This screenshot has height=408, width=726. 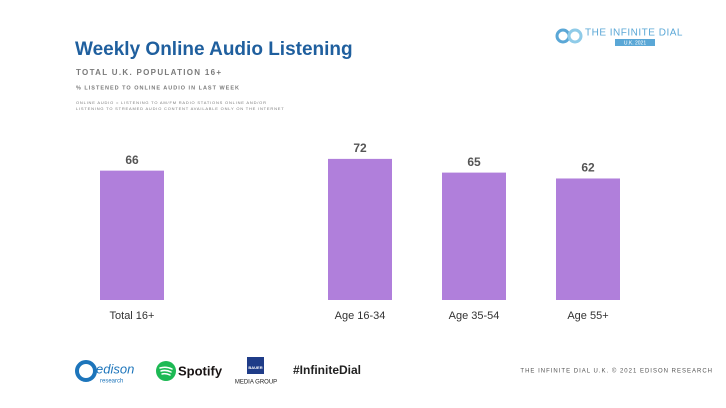 I want to click on x-tick-label: Age 16-34, so click(x=360, y=316).